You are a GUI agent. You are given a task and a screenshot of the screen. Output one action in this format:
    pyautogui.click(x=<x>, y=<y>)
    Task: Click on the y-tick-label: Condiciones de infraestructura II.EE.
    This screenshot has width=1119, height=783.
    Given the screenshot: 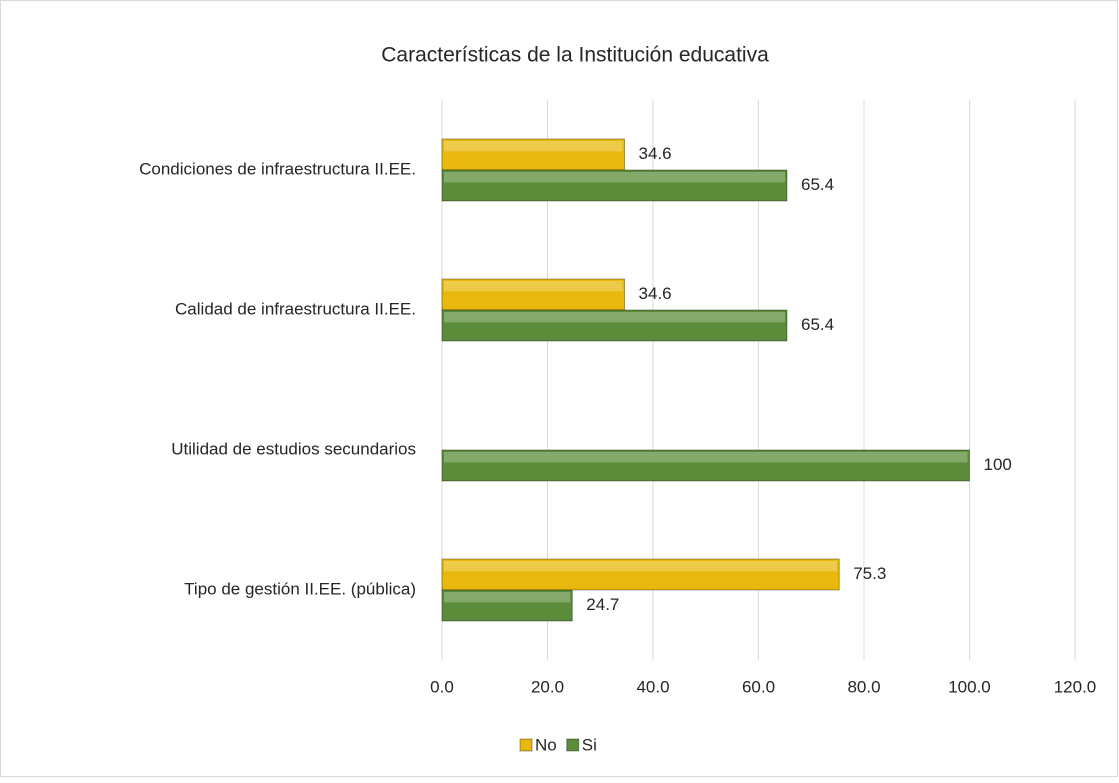 What is the action you would take?
    pyautogui.click(x=277, y=168)
    